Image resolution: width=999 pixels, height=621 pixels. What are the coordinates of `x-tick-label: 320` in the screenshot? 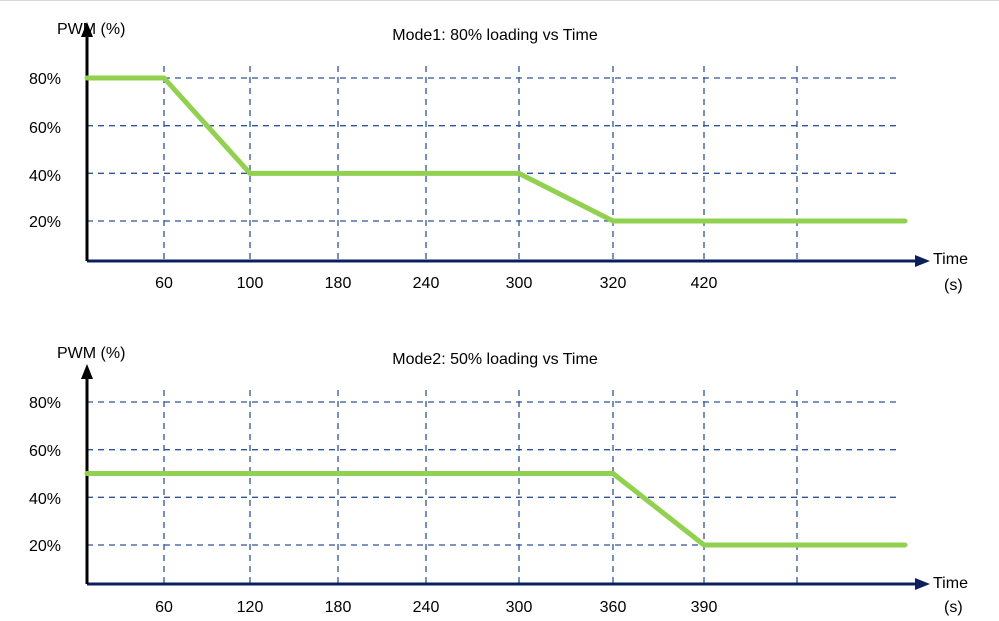 It's located at (613, 283).